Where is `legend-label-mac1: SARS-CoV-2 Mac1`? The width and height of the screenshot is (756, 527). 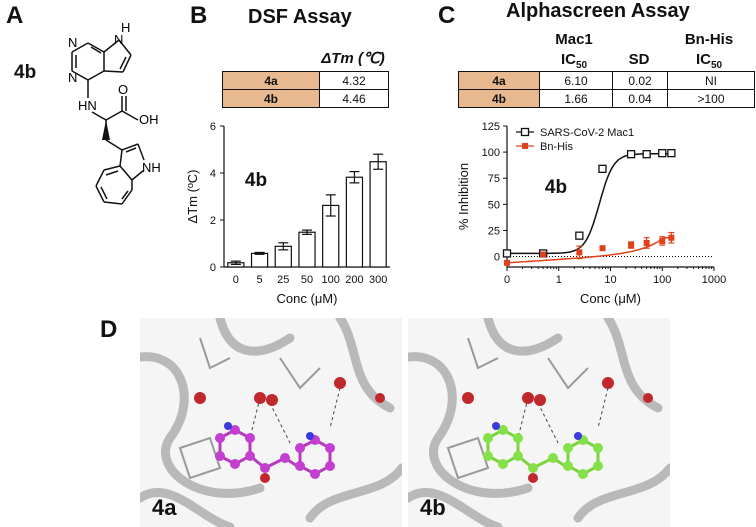 legend-label-mac1: SARS-CoV-2 Mac1 is located at coordinates (587, 133).